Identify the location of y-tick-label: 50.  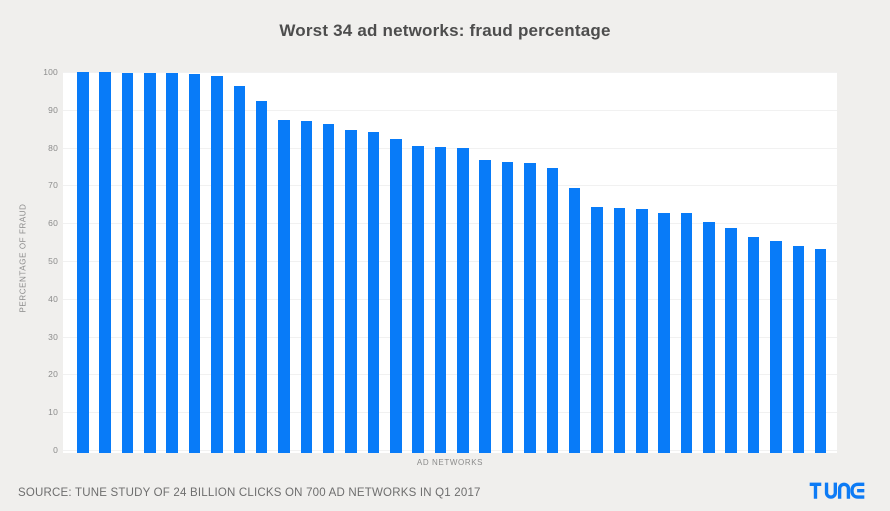
(53, 261).